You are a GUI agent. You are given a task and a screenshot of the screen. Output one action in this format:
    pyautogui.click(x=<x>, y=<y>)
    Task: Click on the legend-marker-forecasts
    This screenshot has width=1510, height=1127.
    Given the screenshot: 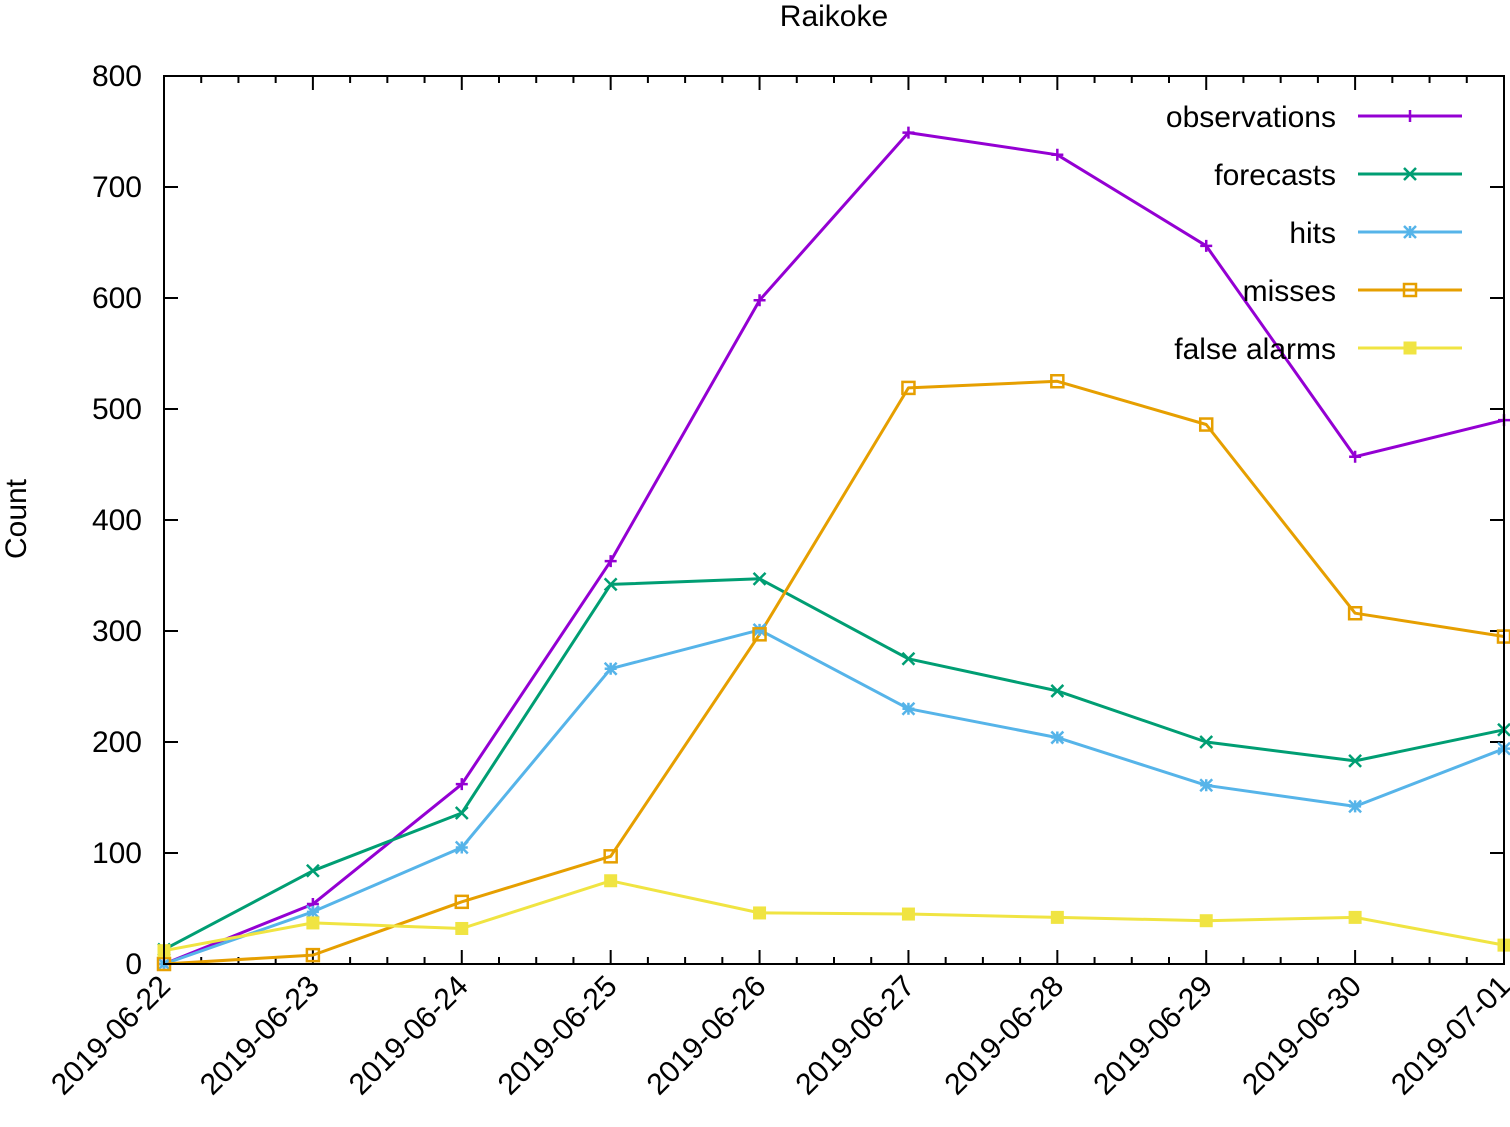 What is the action you would take?
    pyautogui.click(x=1410, y=174)
    